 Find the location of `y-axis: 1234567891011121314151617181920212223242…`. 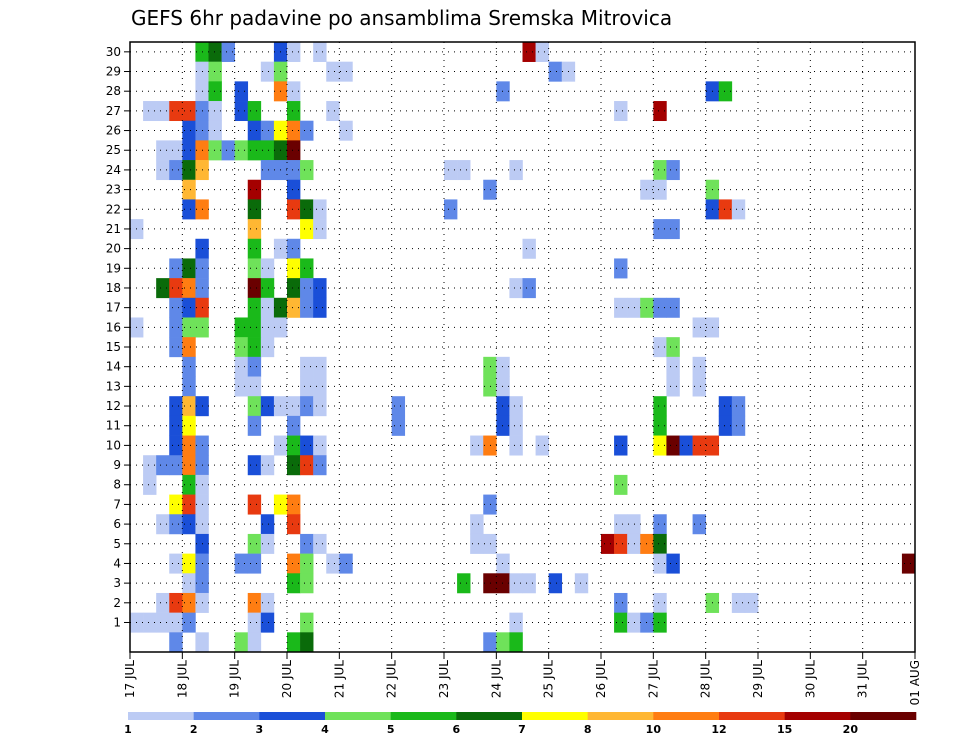

y-axis: 1234567891011121314151617181920212223242… is located at coordinates (118, 337).